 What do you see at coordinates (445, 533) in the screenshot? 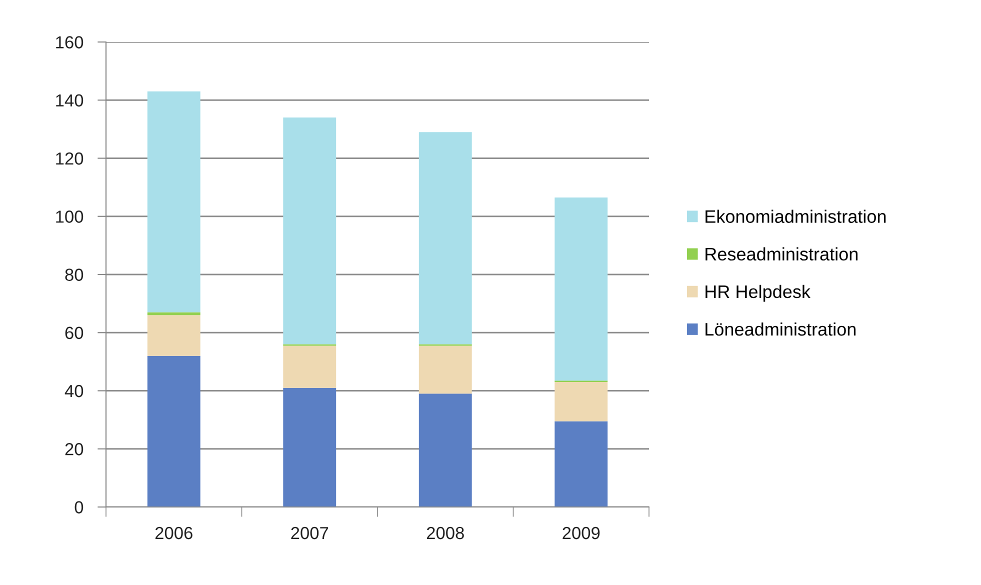
I see `x-tick-label: 2008` at bounding box center [445, 533].